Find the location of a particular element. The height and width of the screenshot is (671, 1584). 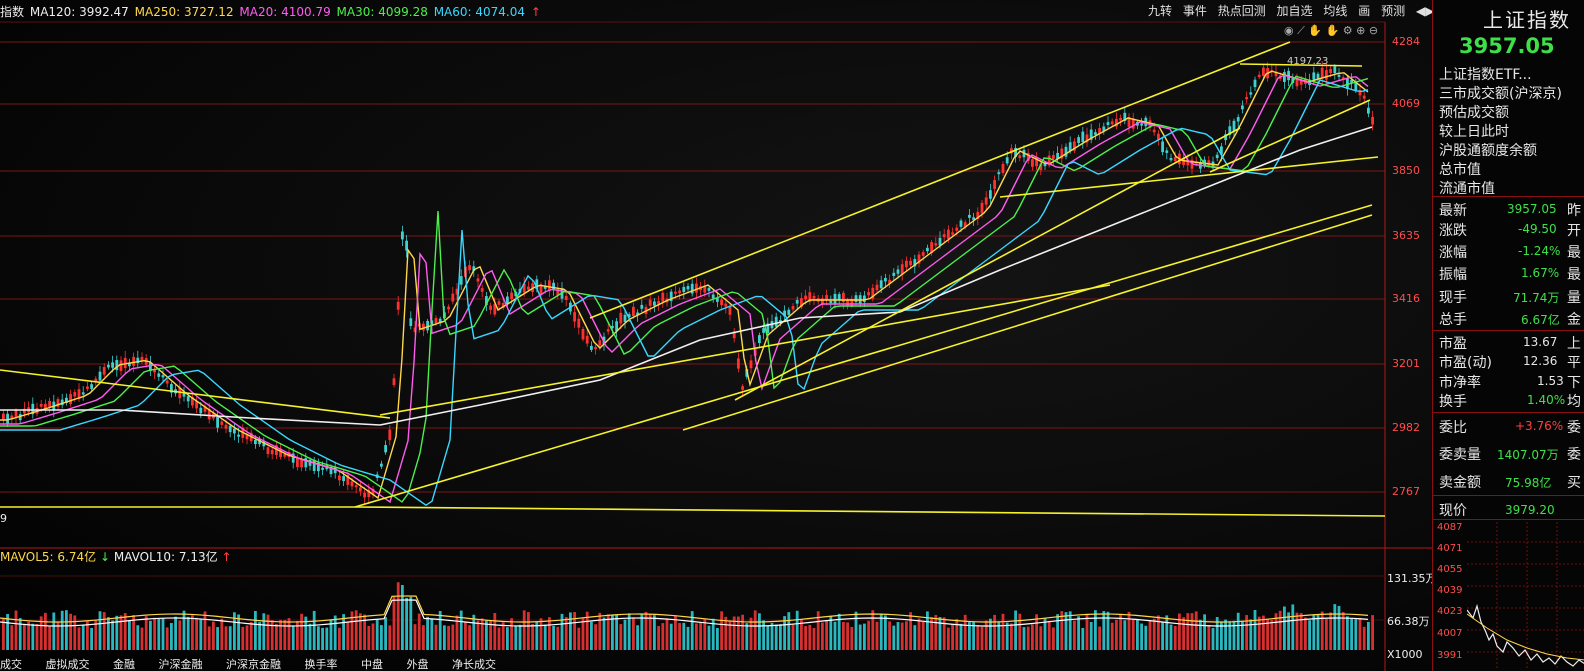

mini-axis-label: 4087 is located at coordinates (1450, 527).